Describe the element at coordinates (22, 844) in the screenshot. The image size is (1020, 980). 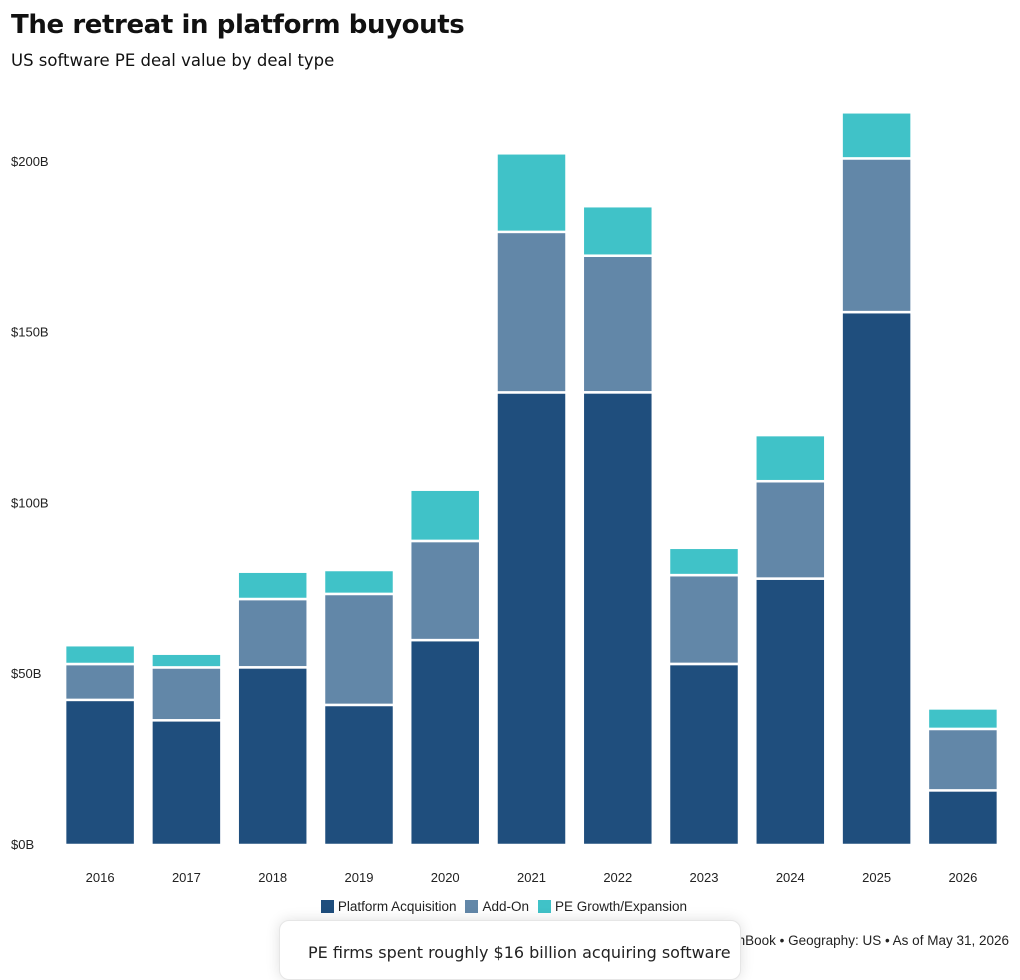
I see `y-tick-label: $0B` at that location.